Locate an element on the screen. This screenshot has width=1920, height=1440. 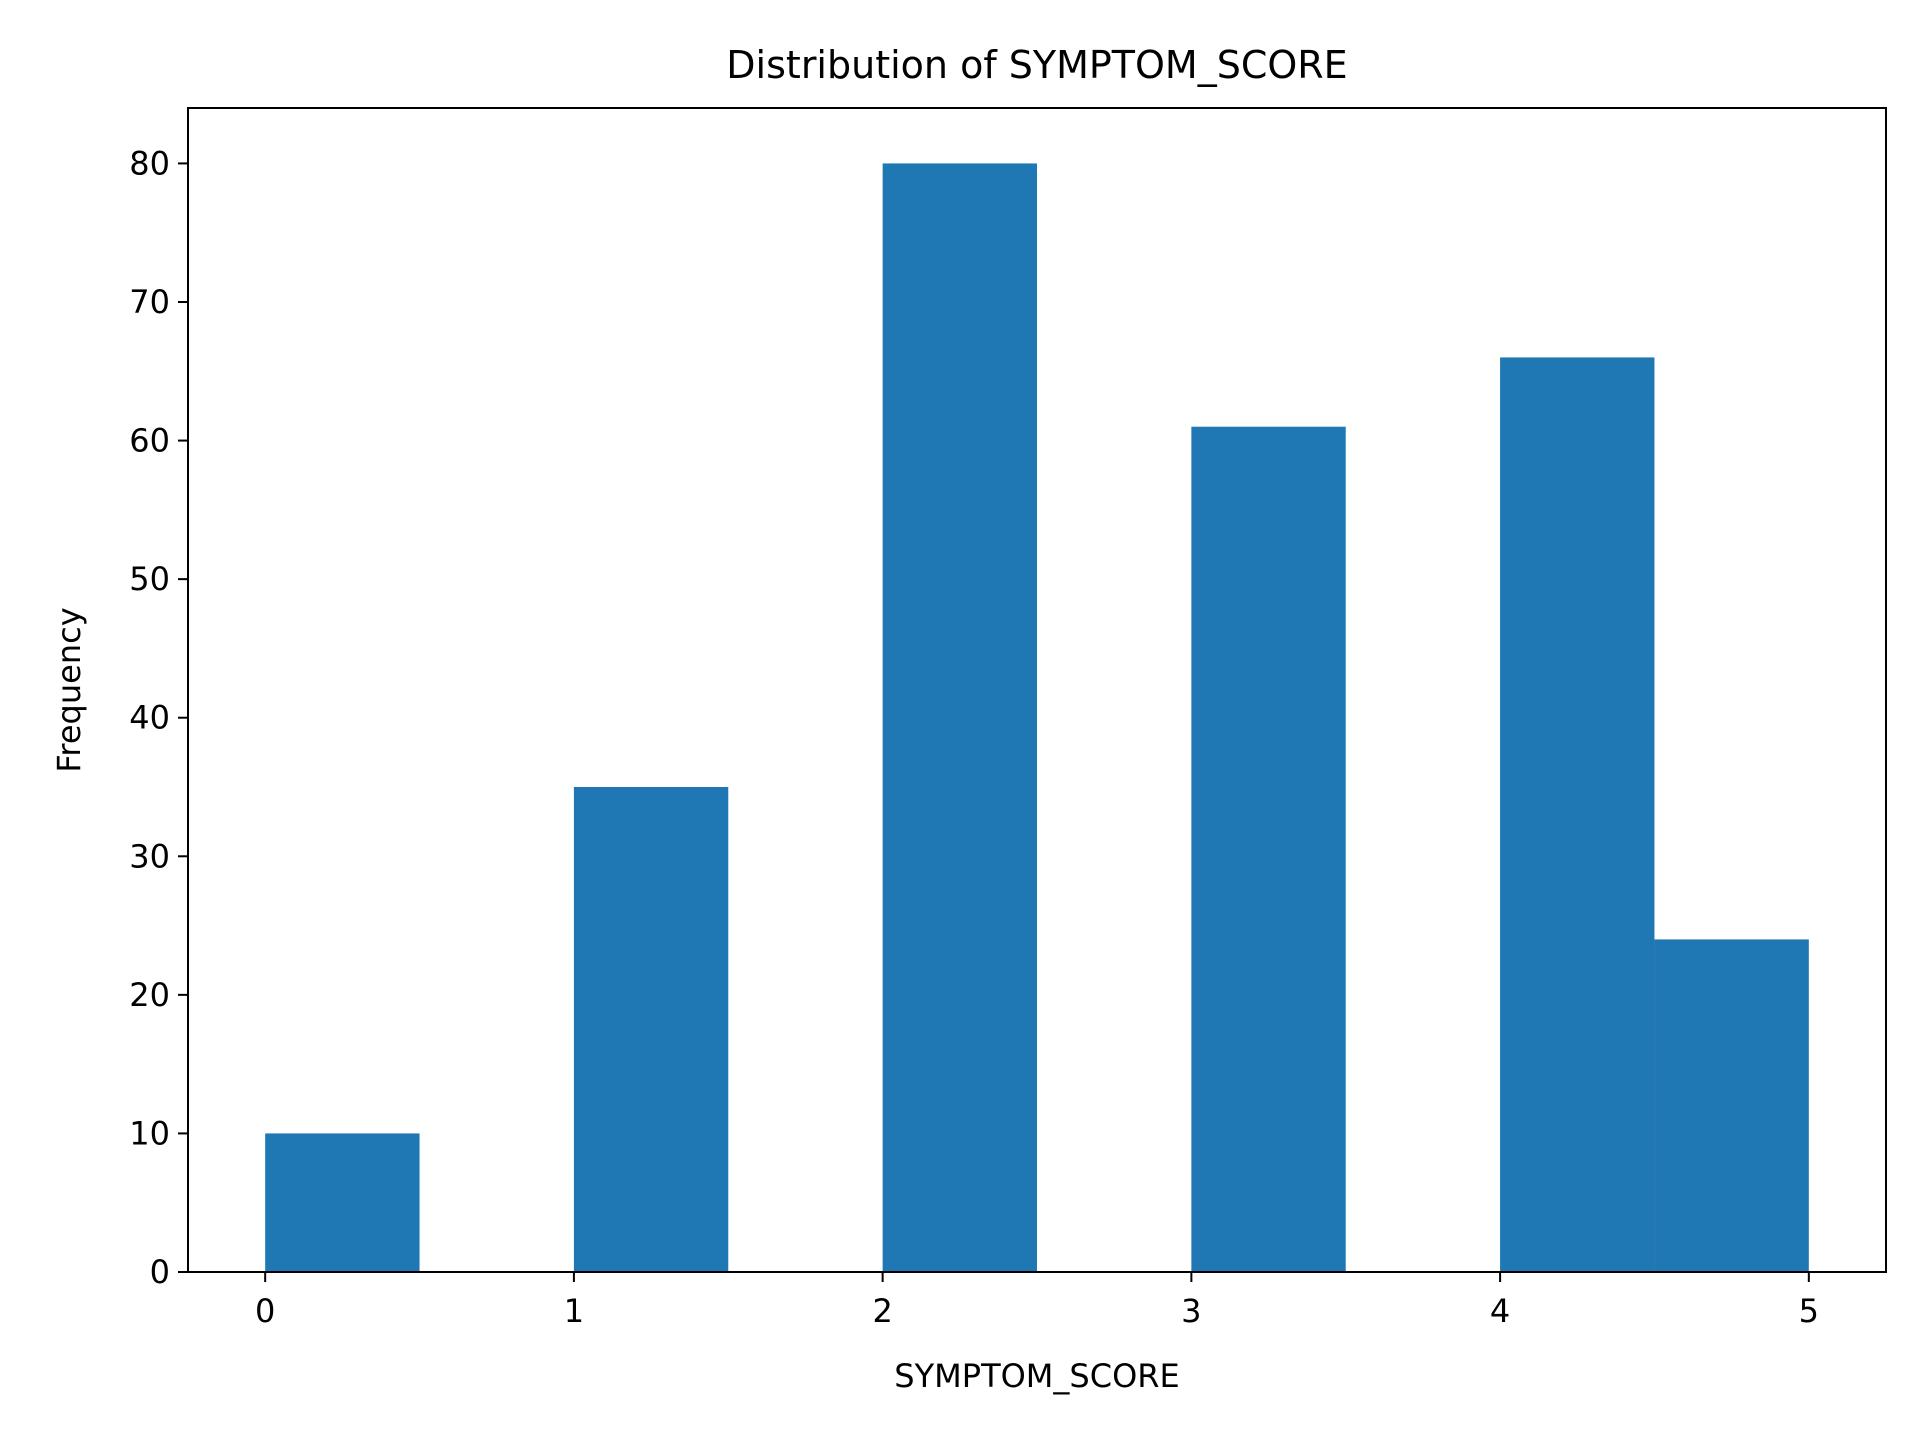
x-tick-label-1: 1 is located at coordinates (574, 1311).